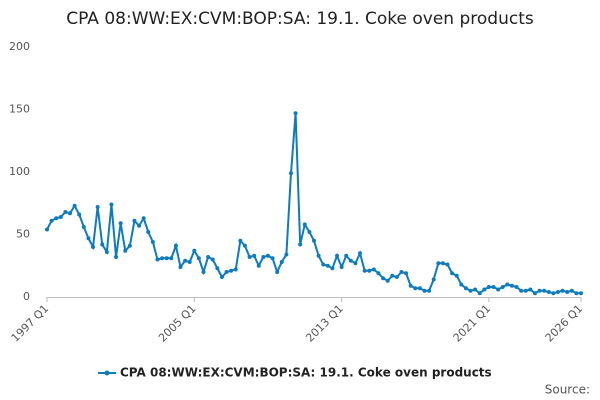 The image size is (600, 400). I want to click on y-tick-label: 50, so click(23, 234).